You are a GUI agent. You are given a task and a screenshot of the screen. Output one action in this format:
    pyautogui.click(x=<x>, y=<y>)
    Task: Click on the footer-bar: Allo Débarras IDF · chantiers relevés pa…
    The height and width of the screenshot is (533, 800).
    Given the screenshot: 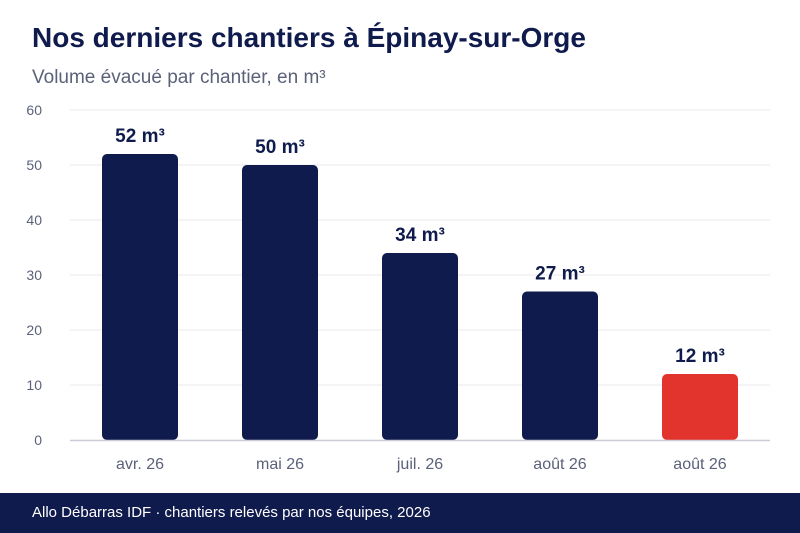 What is the action you would take?
    pyautogui.click(x=400, y=513)
    